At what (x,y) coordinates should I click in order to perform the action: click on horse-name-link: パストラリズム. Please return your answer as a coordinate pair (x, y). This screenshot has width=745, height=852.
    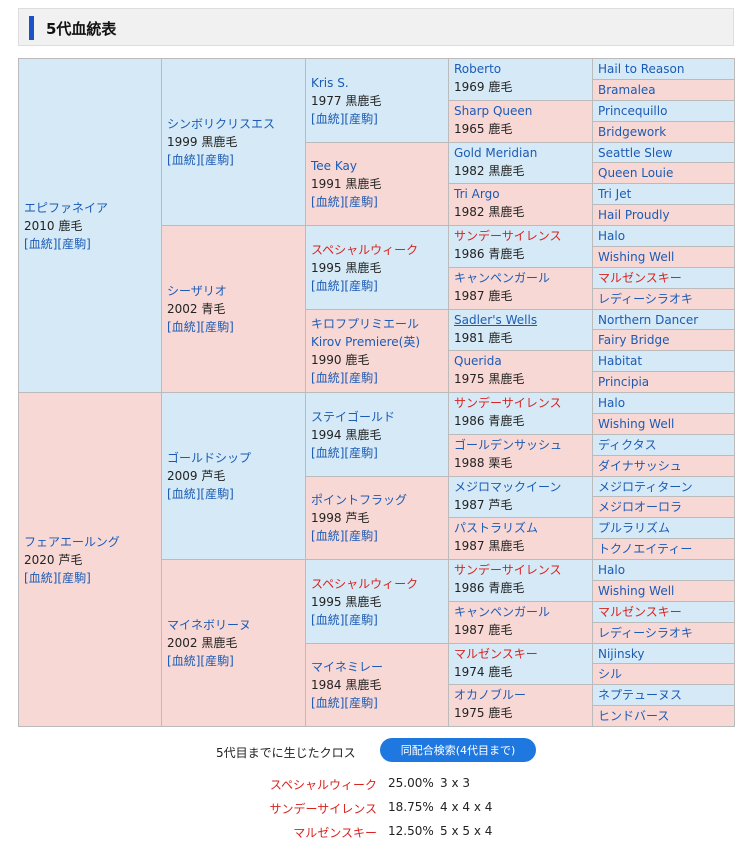
    Looking at the image, I should click on (496, 528).